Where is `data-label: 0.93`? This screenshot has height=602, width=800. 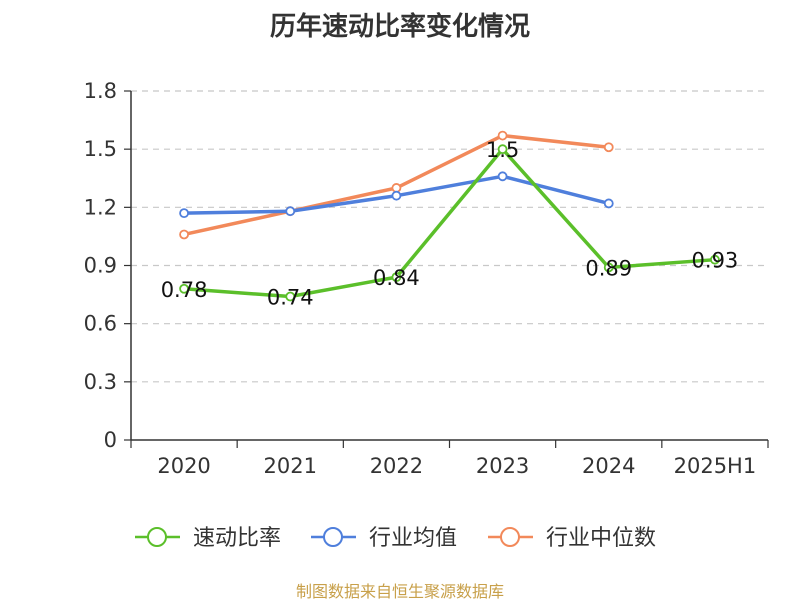 data-label: 0.93 is located at coordinates (715, 261).